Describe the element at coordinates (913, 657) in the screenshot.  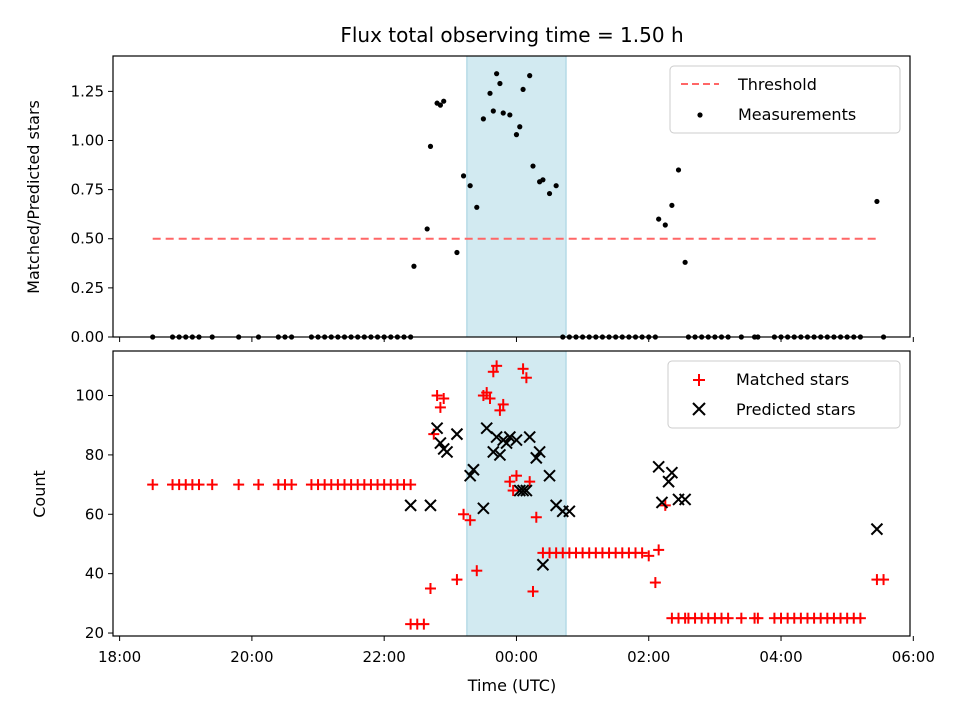
I see `x-tick-label: 06:00` at that location.